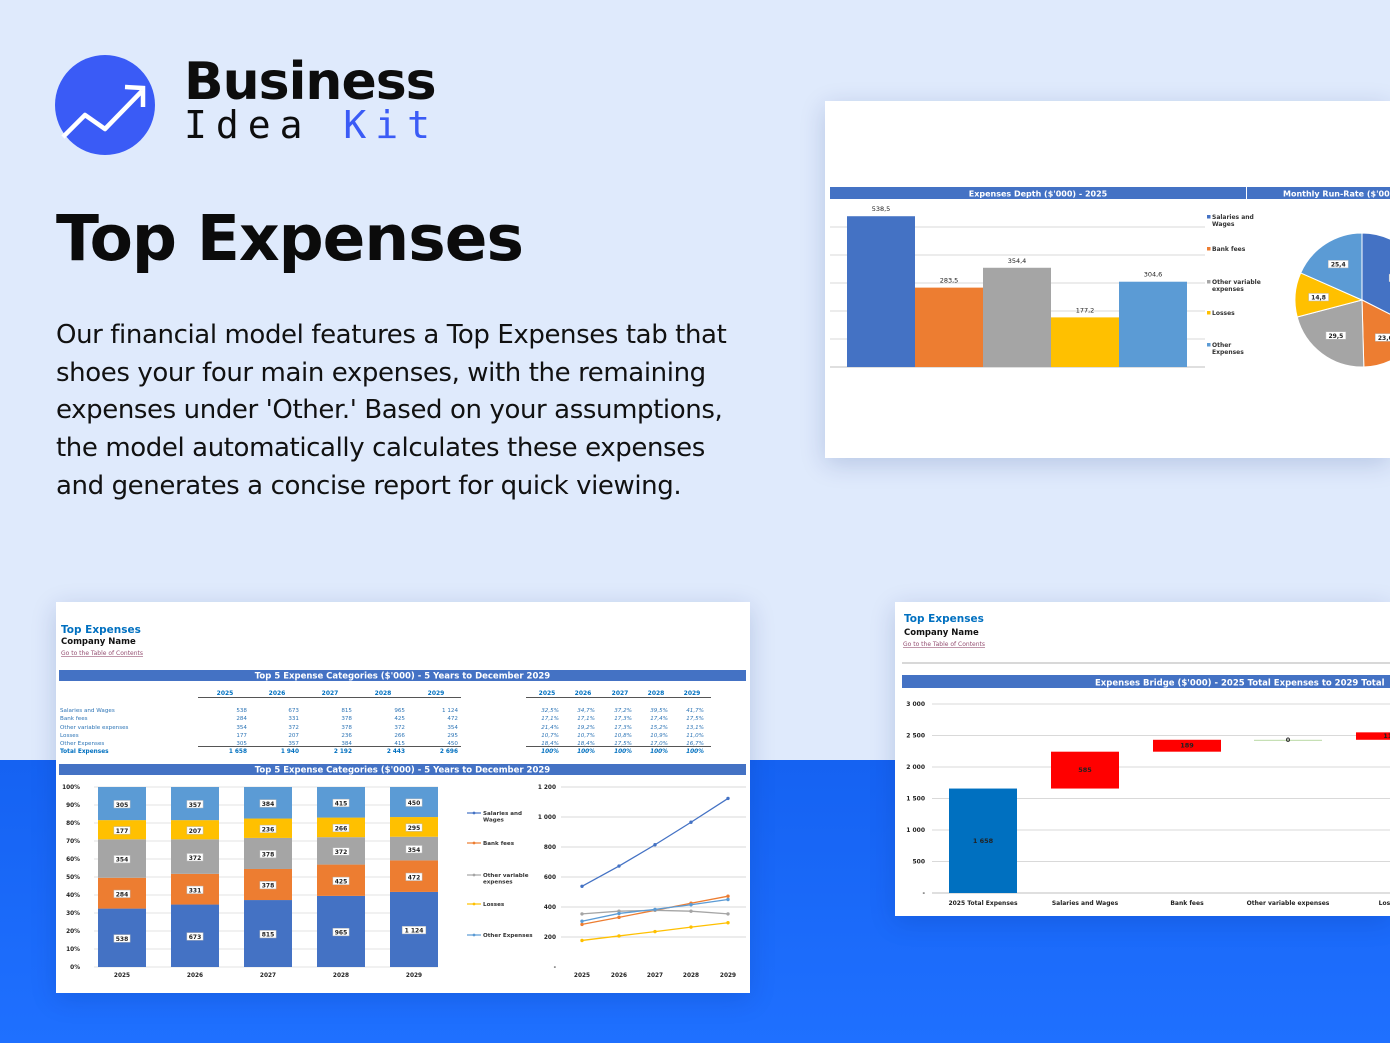 The width and height of the screenshot is (1390, 1043). What do you see at coordinates (1187, 903) in the screenshot?
I see `x-tick: Bank fees` at bounding box center [1187, 903].